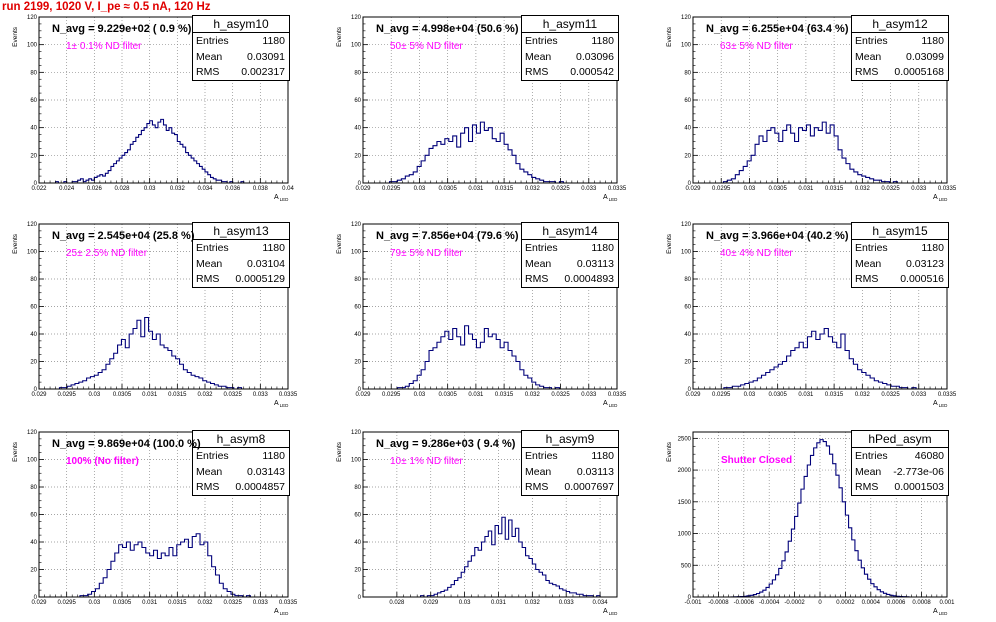 The image size is (996, 622). What do you see at coordinates (266, 263) in the screenshot?
I see `stats-value: 0.03104` at bounding box center [266, 263].